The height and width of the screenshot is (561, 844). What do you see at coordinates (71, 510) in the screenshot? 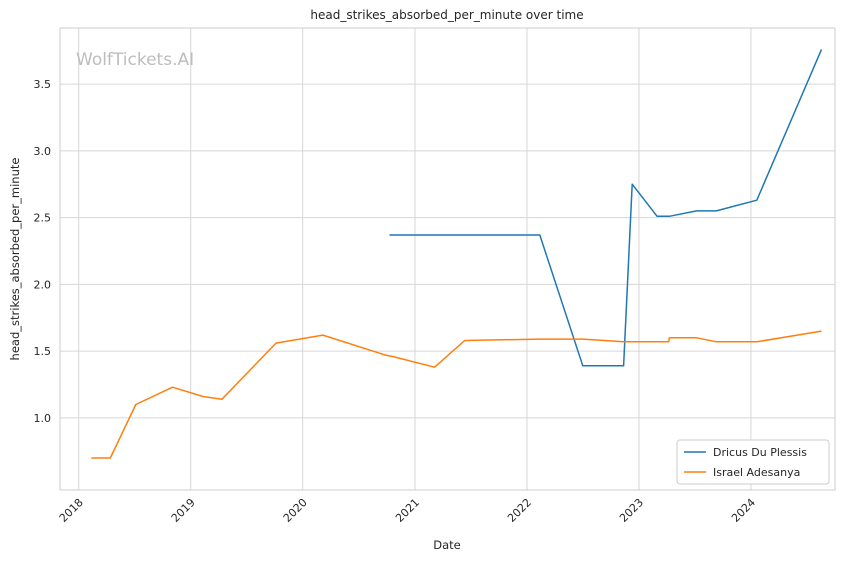
I see `x-tick-label: 2018` at bounding box center [71, 510].